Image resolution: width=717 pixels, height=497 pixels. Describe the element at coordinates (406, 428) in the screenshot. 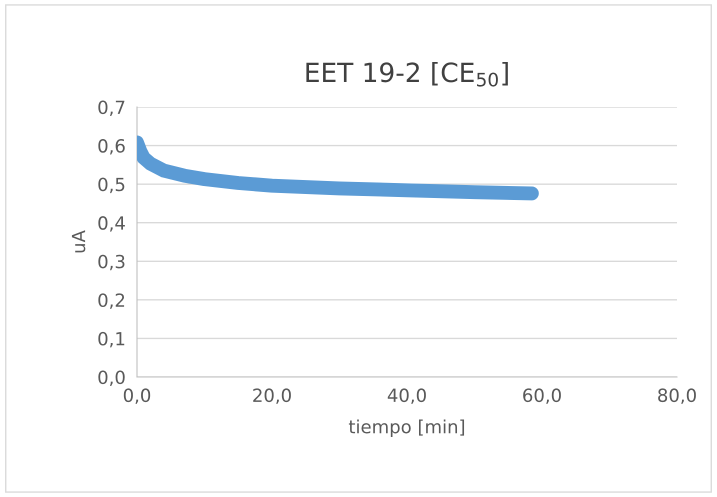

I see `x-axis-title: tiempo [min]` at that location.